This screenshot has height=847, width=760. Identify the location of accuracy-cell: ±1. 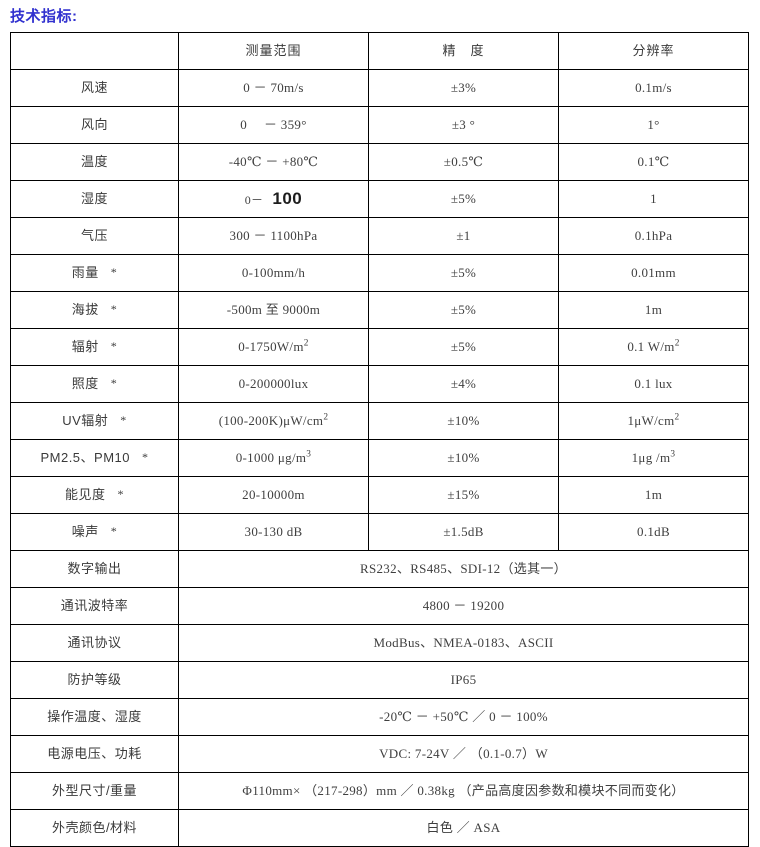
(463, 236).